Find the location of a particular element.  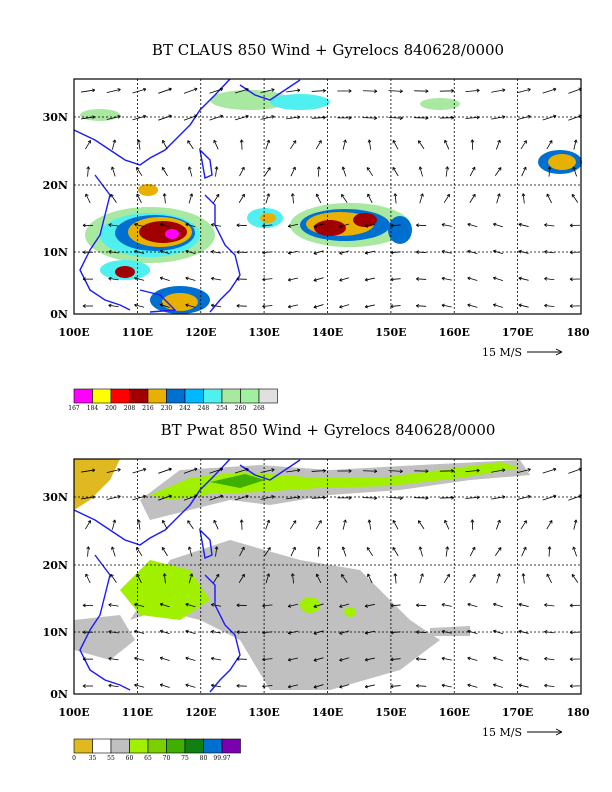

colorbar-label: 208 is located at coordinates (130, 408).